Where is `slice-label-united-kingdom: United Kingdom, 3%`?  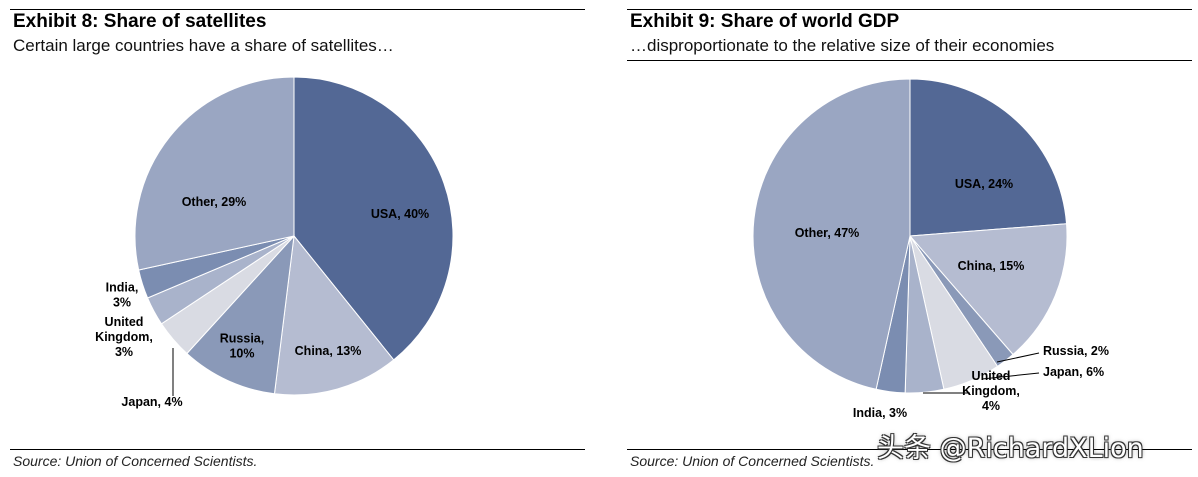 slice-label-united-kingdom: United Kingdom, 3% is located at coordinates (124, 337).